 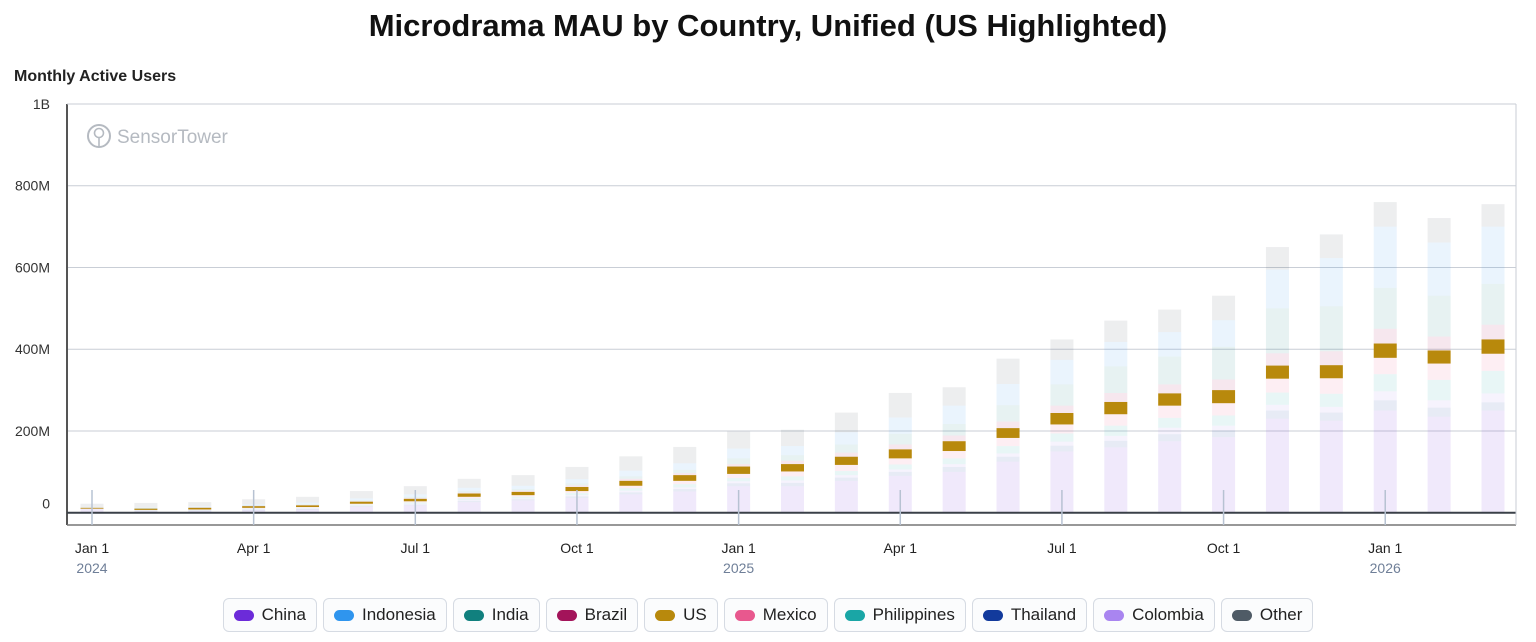 I want to click on legend-item-colombia: Colombia, so click(x=1154, y=615).